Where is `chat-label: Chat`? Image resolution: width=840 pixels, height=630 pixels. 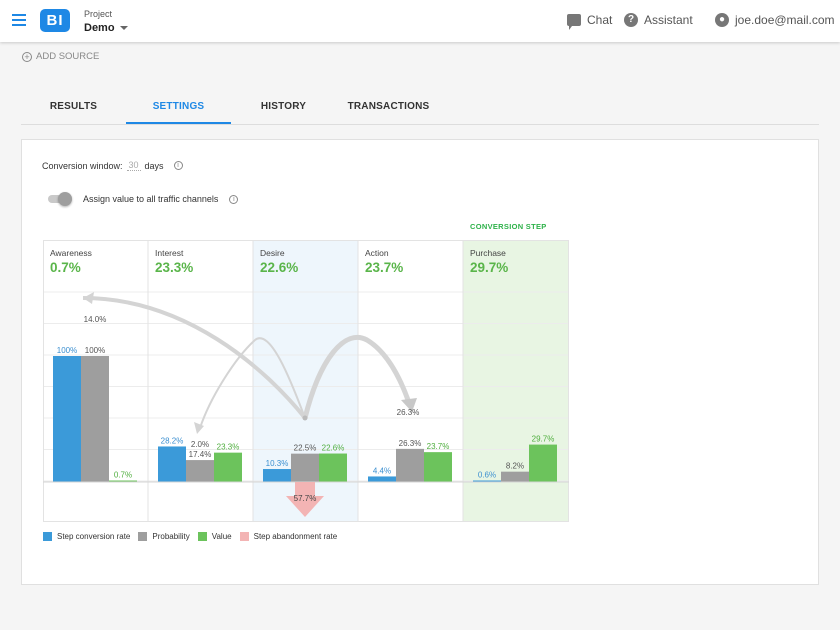 chat-label: Chat is located at coordinates (600, 20).